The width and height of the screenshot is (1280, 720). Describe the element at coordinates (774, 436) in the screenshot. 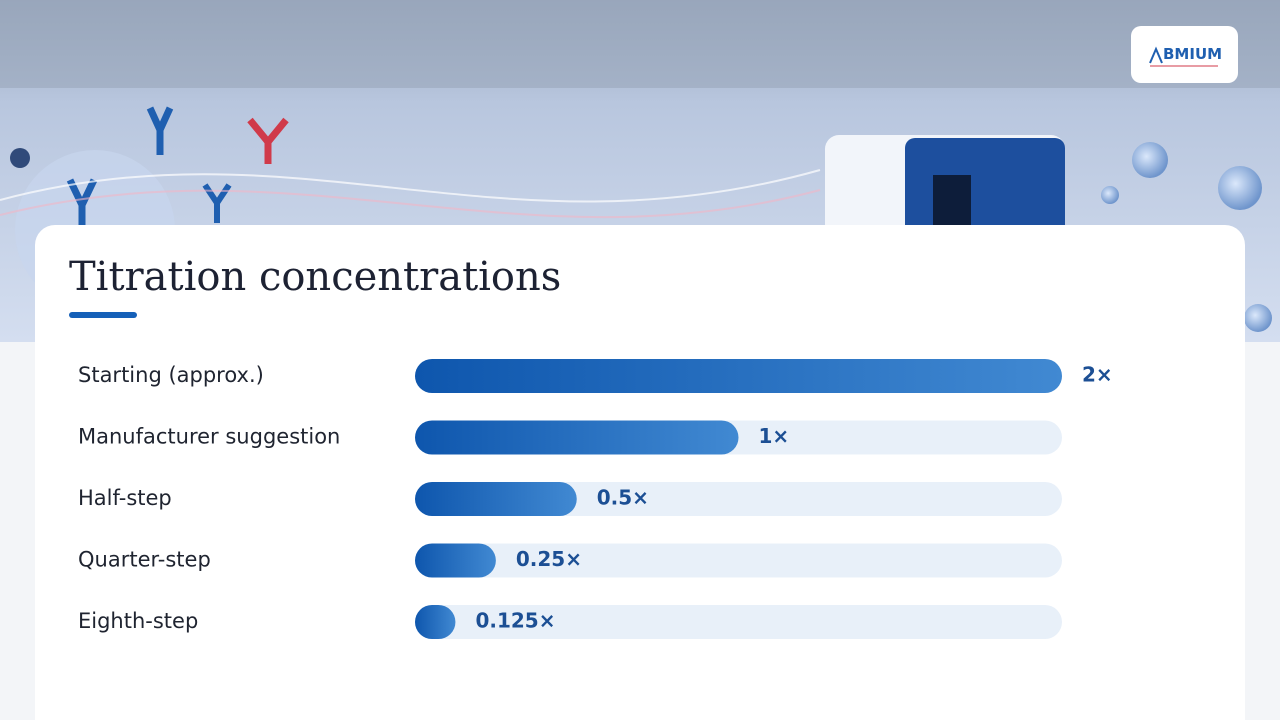

I see `value-label: 1×` at that location.